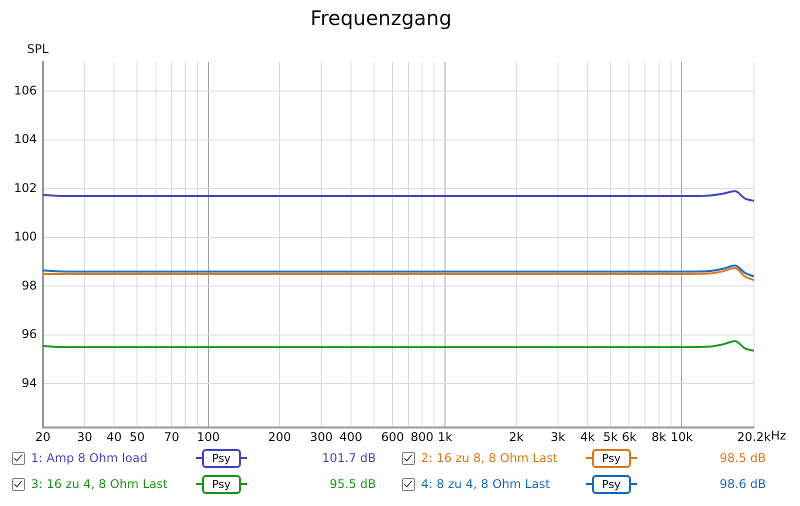 The image size is (800, 506). I want to click on text: 3: 16 zu 4, 8 Ohm Last, so click(100, 484).